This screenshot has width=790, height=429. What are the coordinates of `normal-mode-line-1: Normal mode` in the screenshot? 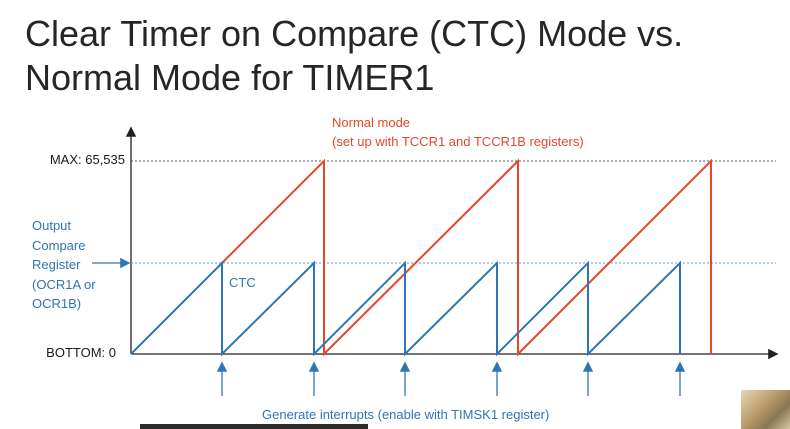 It's located at (458, 122).